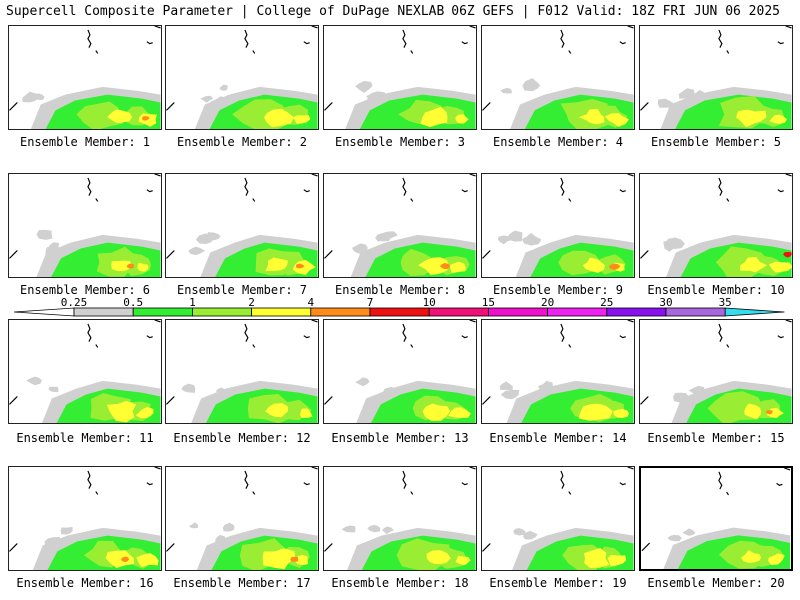 Image resolution: width=800 pixels, height=600 pixels. I want to click on color-scale-tick-label: 7, so click(370, 302).